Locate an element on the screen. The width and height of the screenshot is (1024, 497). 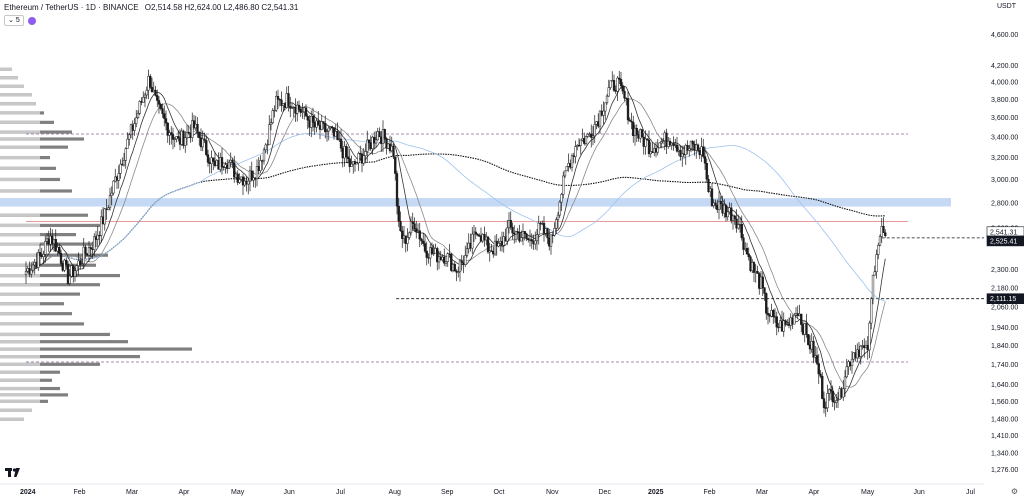
collapse-chip: ⌄ 5 is located at coordinates (14, 20).